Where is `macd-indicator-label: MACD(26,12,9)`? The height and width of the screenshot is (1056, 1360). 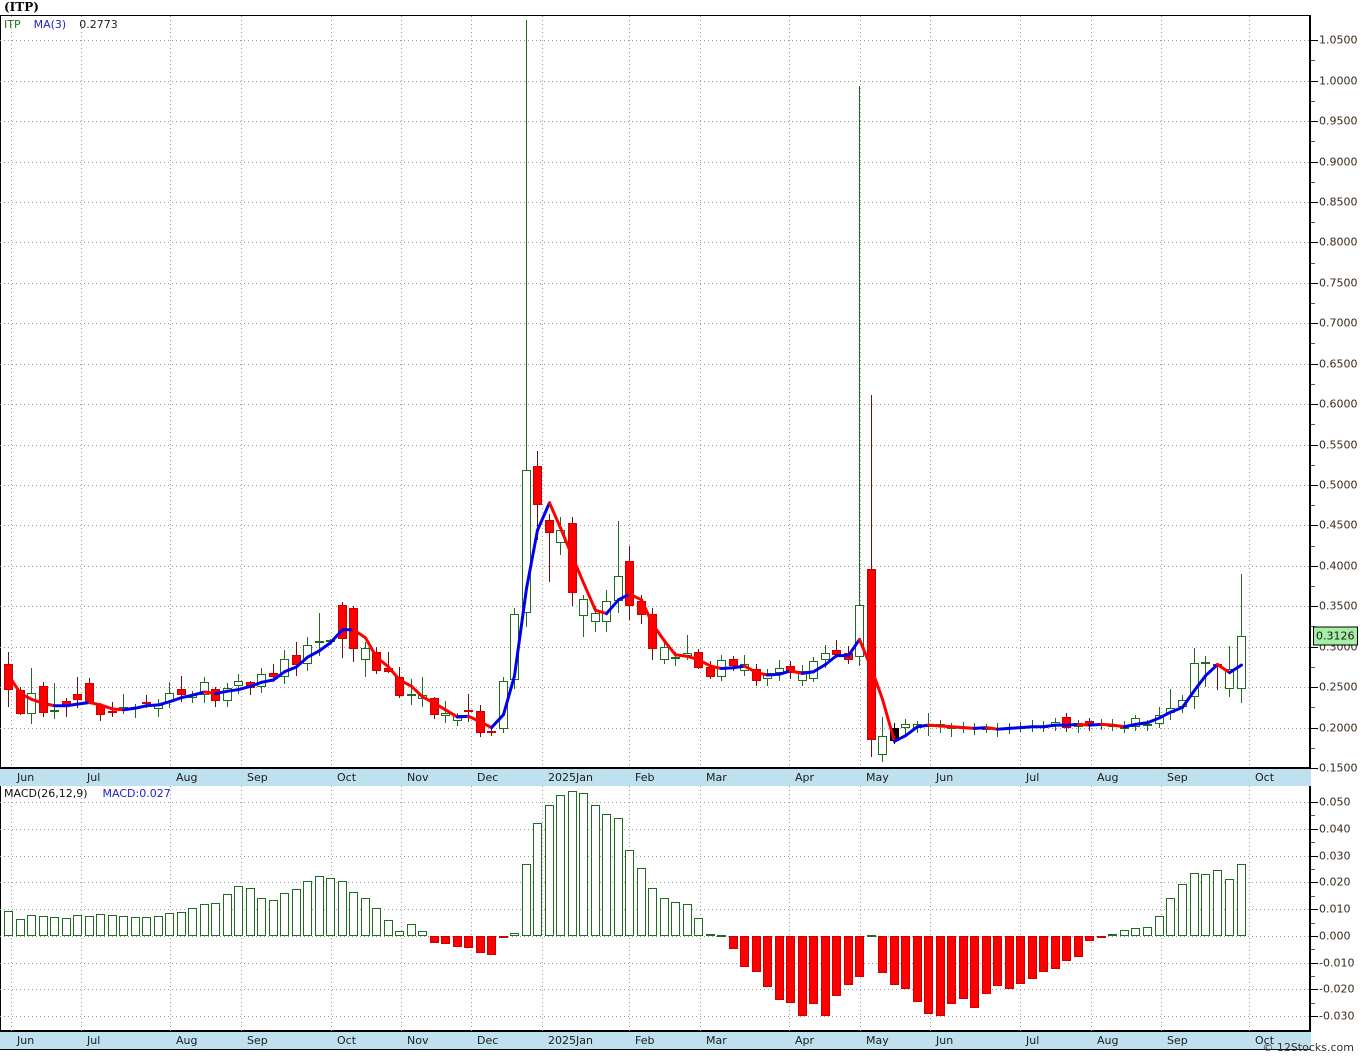 macd-indicator-label: MACD(26,12,9) is located at coordinates (46, 793).